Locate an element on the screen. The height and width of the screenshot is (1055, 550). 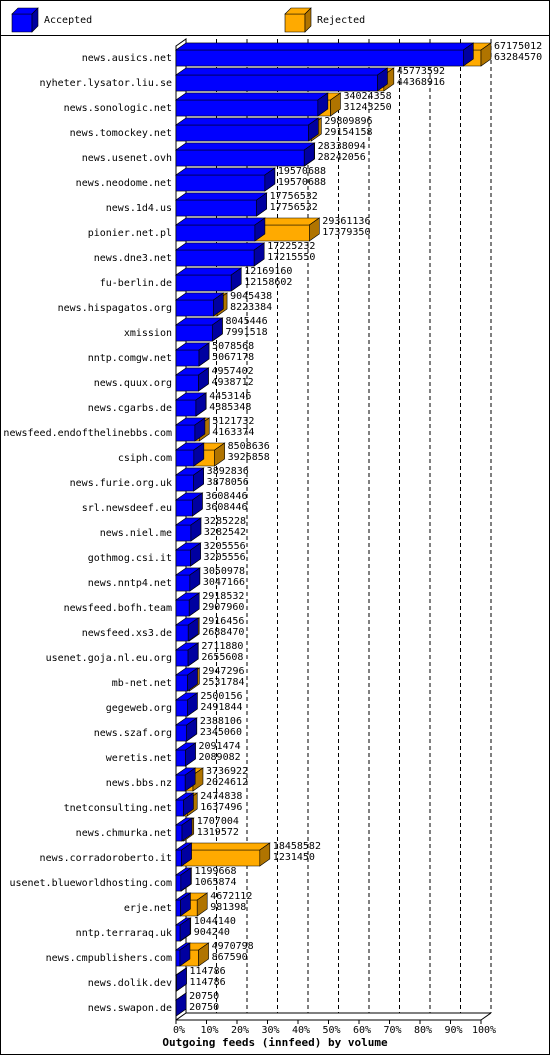
x-axis-title: Outgoing feeds (innfeed) by volume is located at coordinates (275, 1042).